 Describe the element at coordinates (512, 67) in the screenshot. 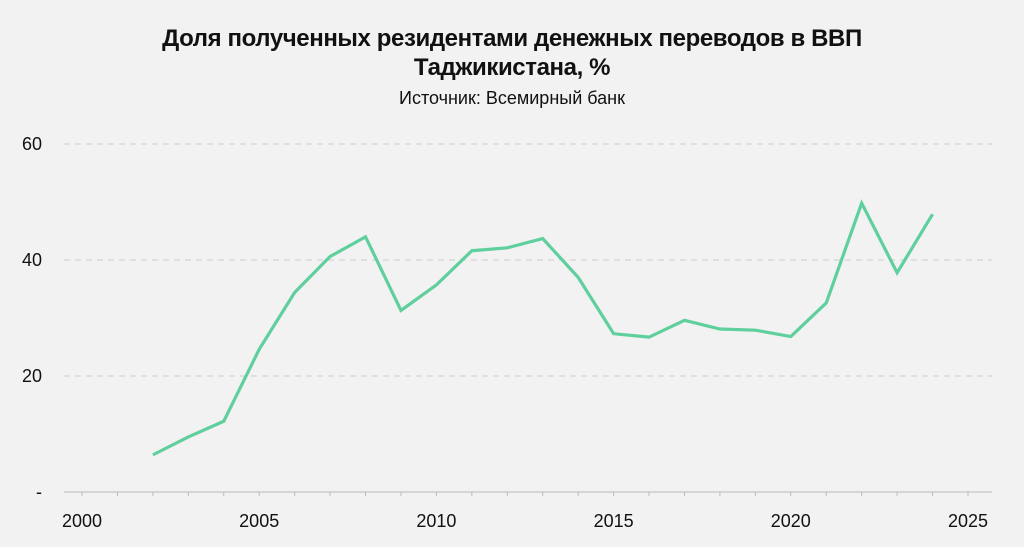

I see `chart-title-line2: Таджикистана, %` at that location.